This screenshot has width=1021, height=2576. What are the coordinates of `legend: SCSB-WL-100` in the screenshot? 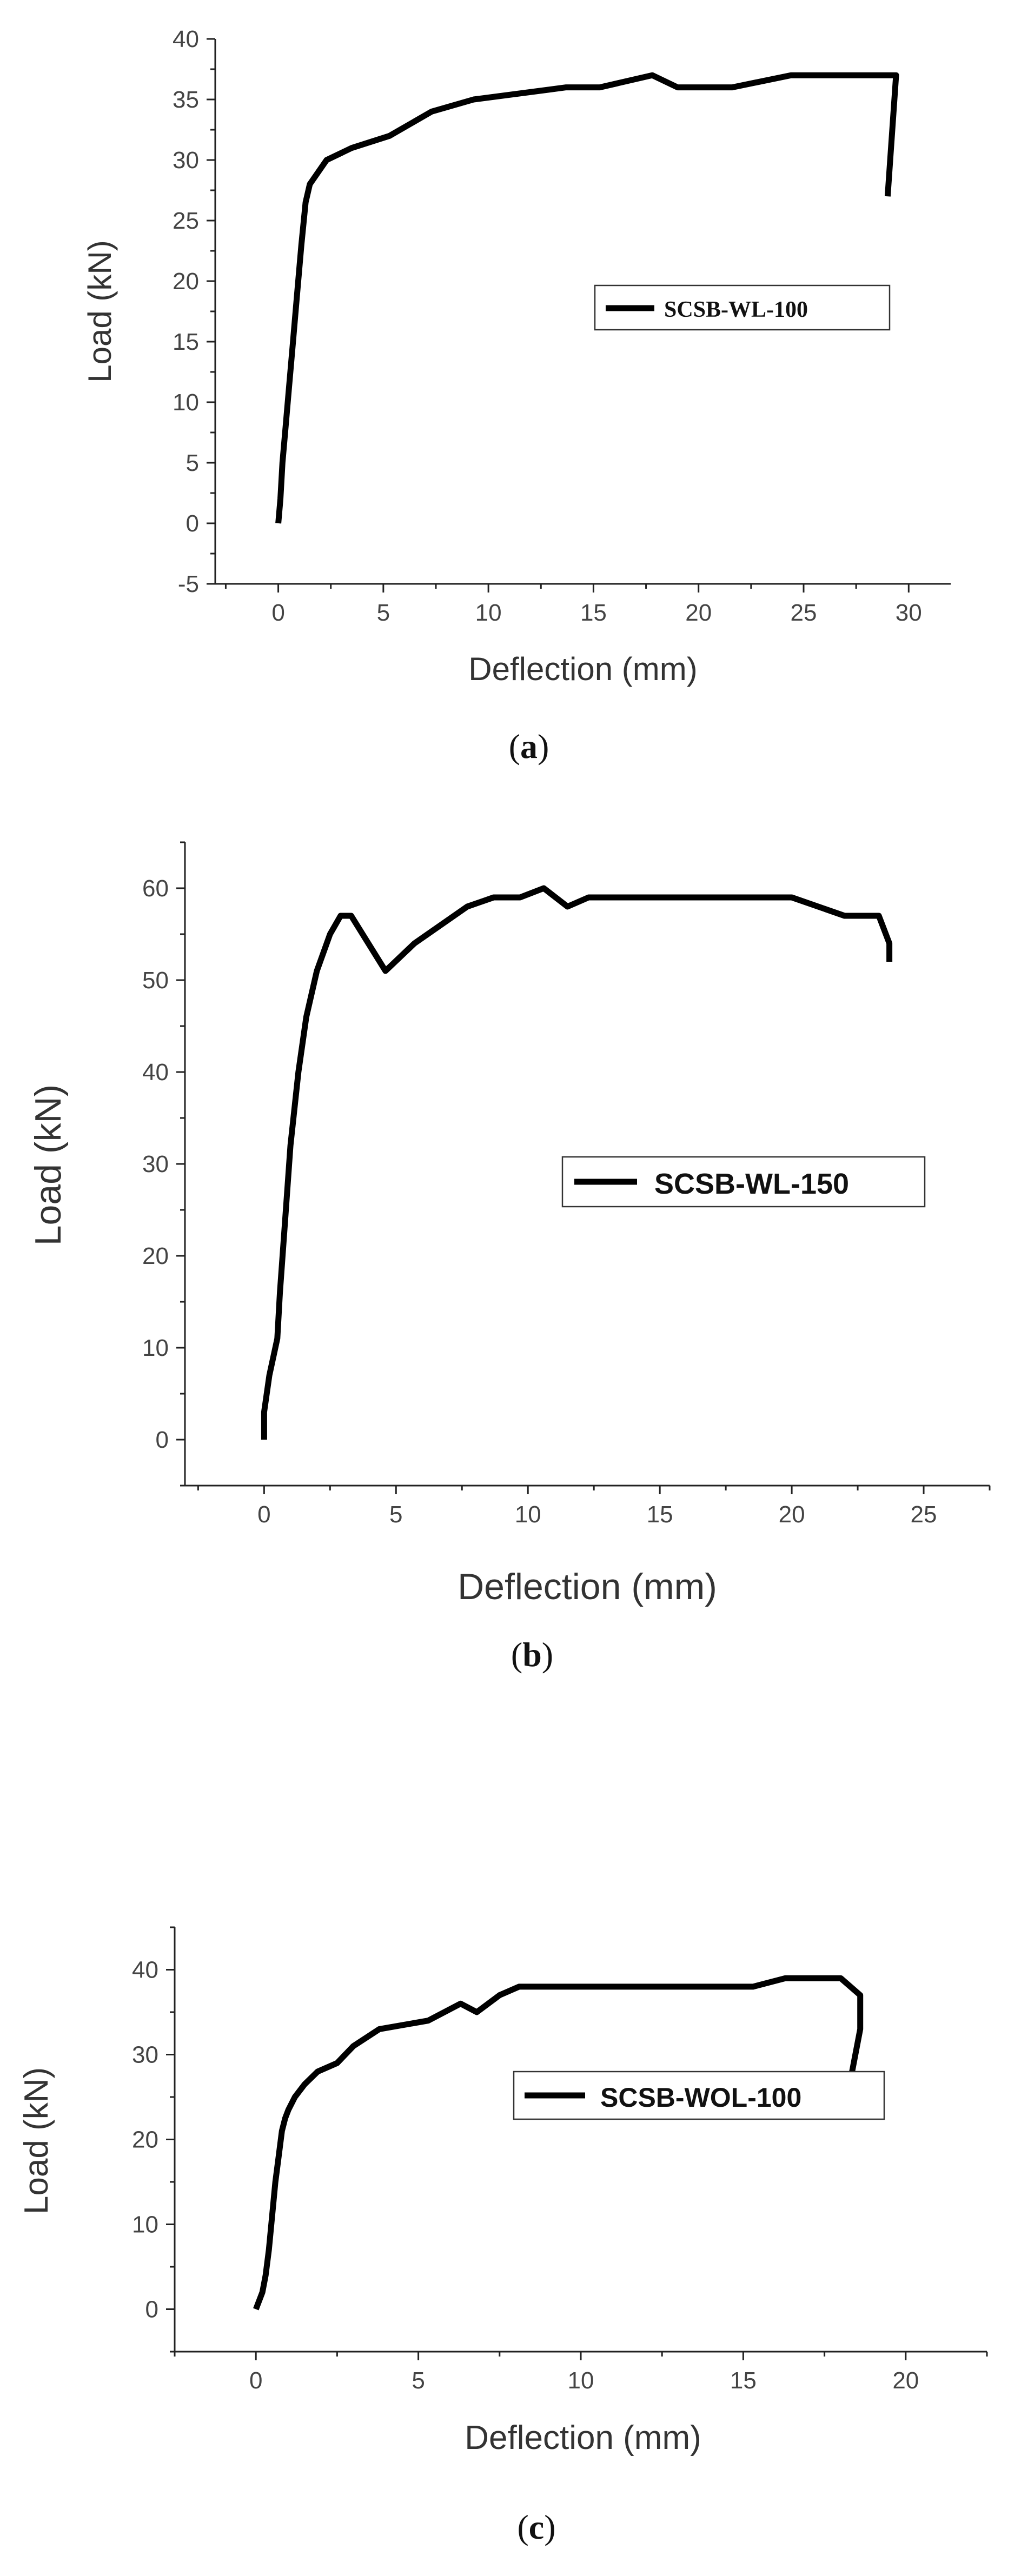 It's located at (742, 307).